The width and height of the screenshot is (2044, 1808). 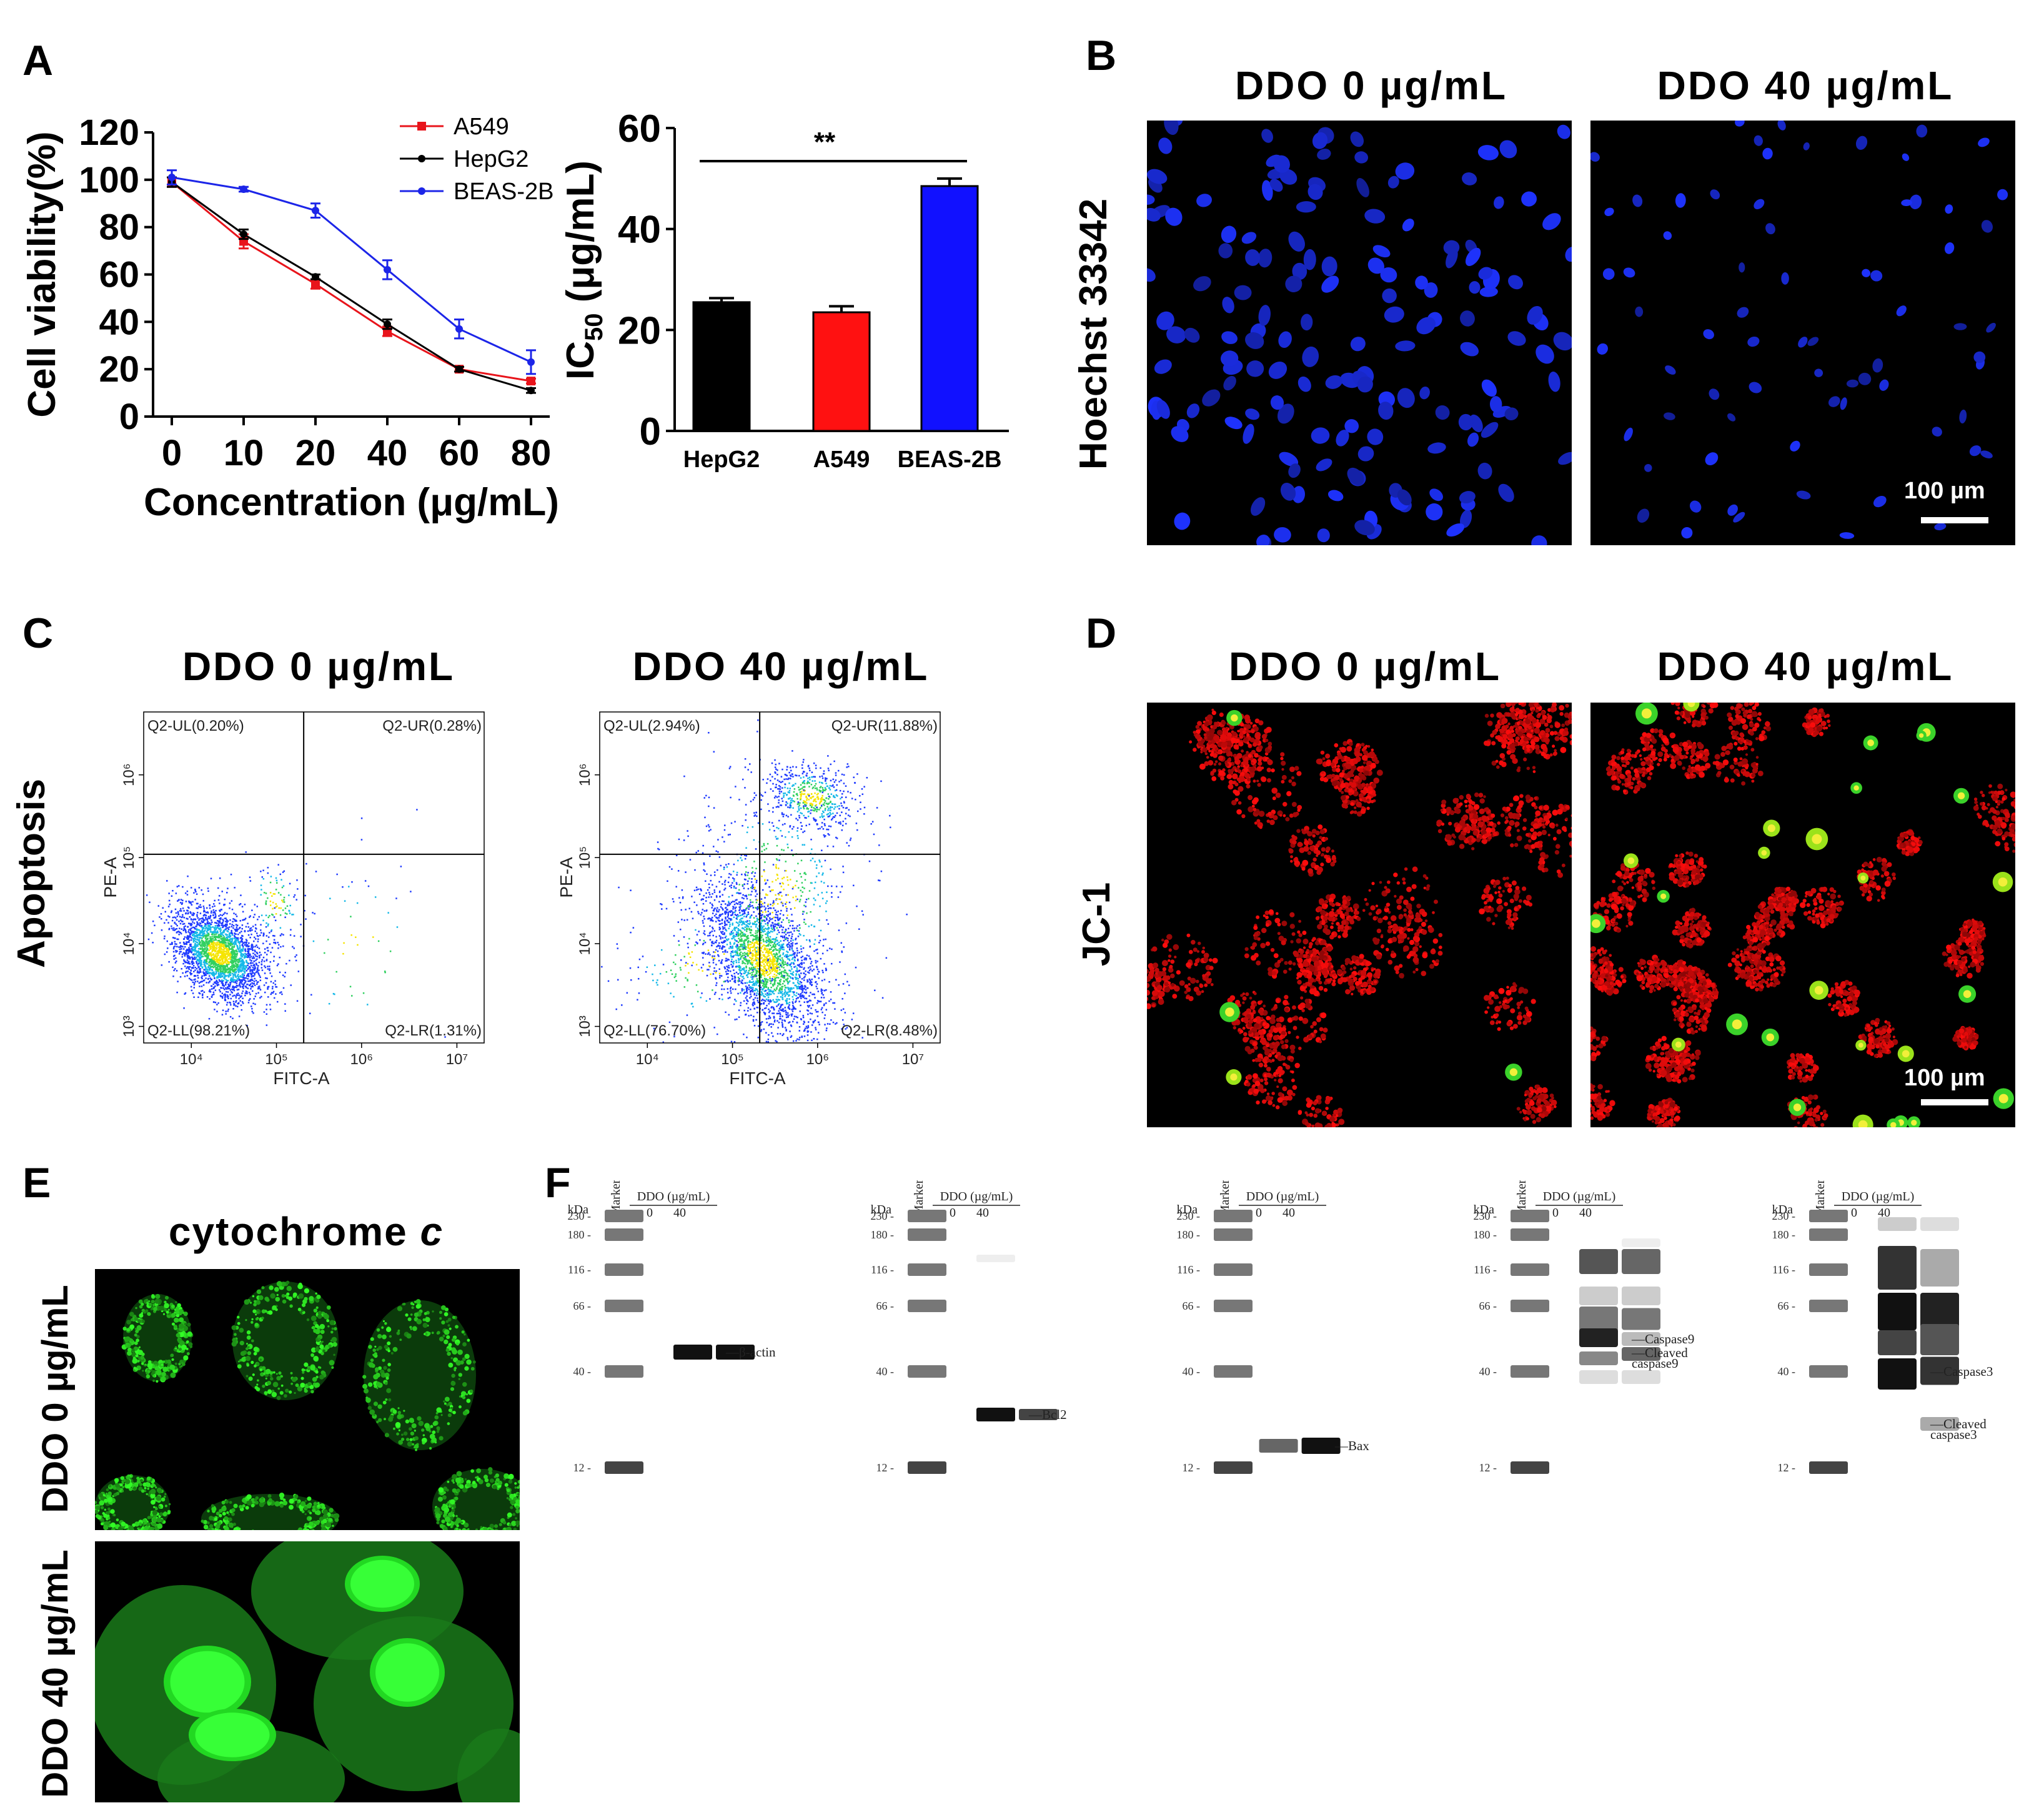 I want to click on legend-label: A549, so click(x=481, y=127).